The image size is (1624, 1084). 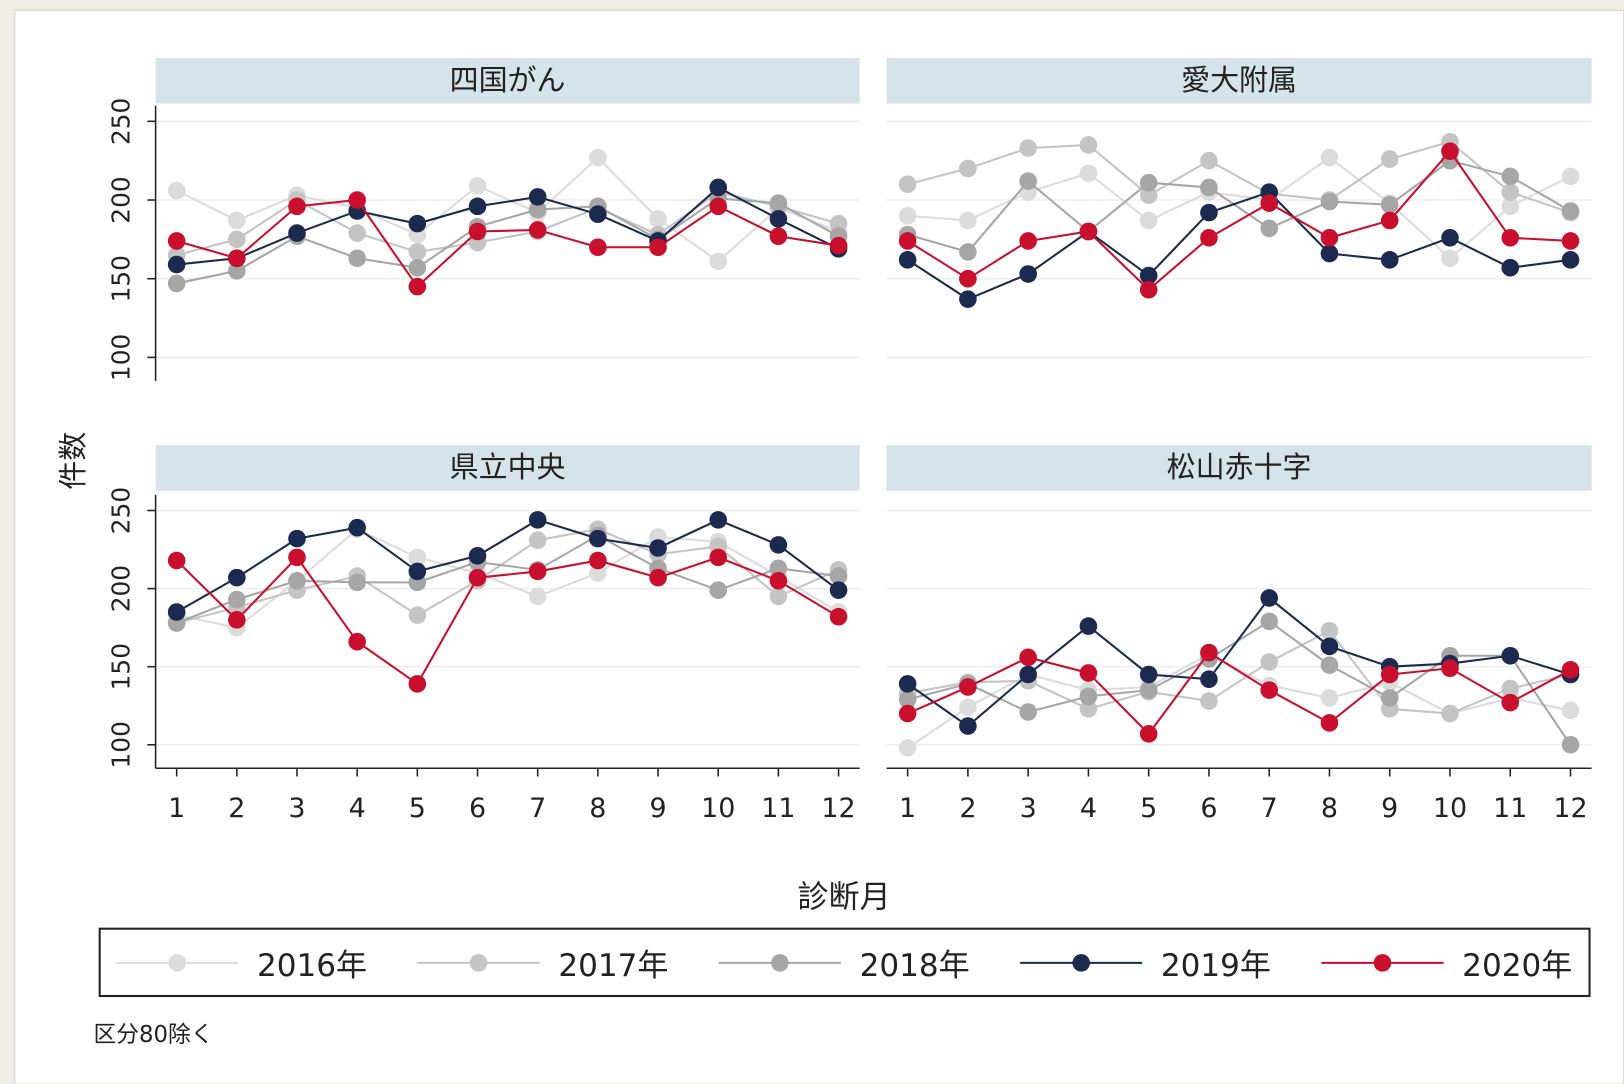 What do you see at coordinates (838, 808) in the screenshot?
I see `x-tick-label: 12` at bounding box center [838, 808].